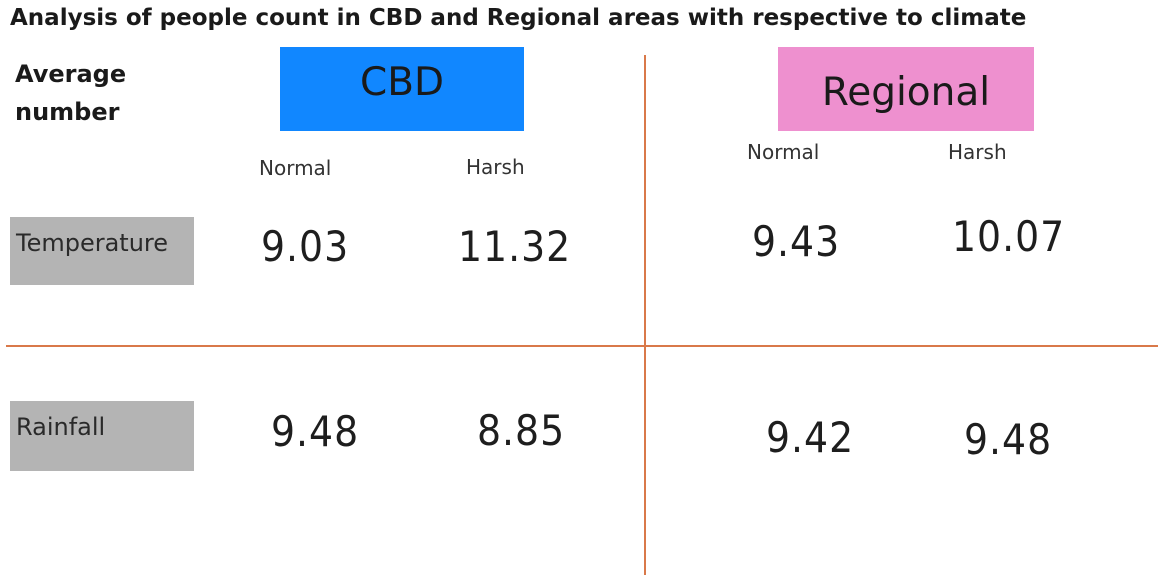 The height and width of the screenshot is (577, 1160). What do you see at coordinates (305, 246) in the screenshot?
I see `temperature-cbd-normal-value: 9.03` at bounding box center [305, 246].